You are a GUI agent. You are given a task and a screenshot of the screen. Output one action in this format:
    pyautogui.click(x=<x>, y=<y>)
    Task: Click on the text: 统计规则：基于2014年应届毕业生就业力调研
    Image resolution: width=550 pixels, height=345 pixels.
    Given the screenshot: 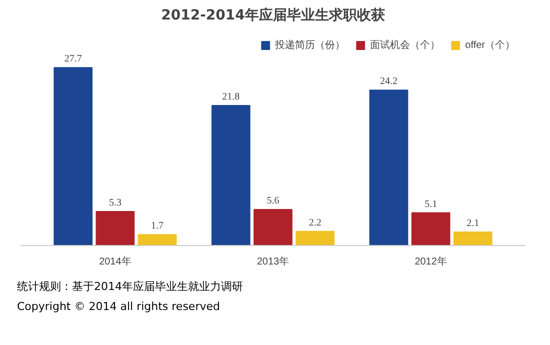 What is the action you would take?
    pyautogui.click(x=130, y=287)
    